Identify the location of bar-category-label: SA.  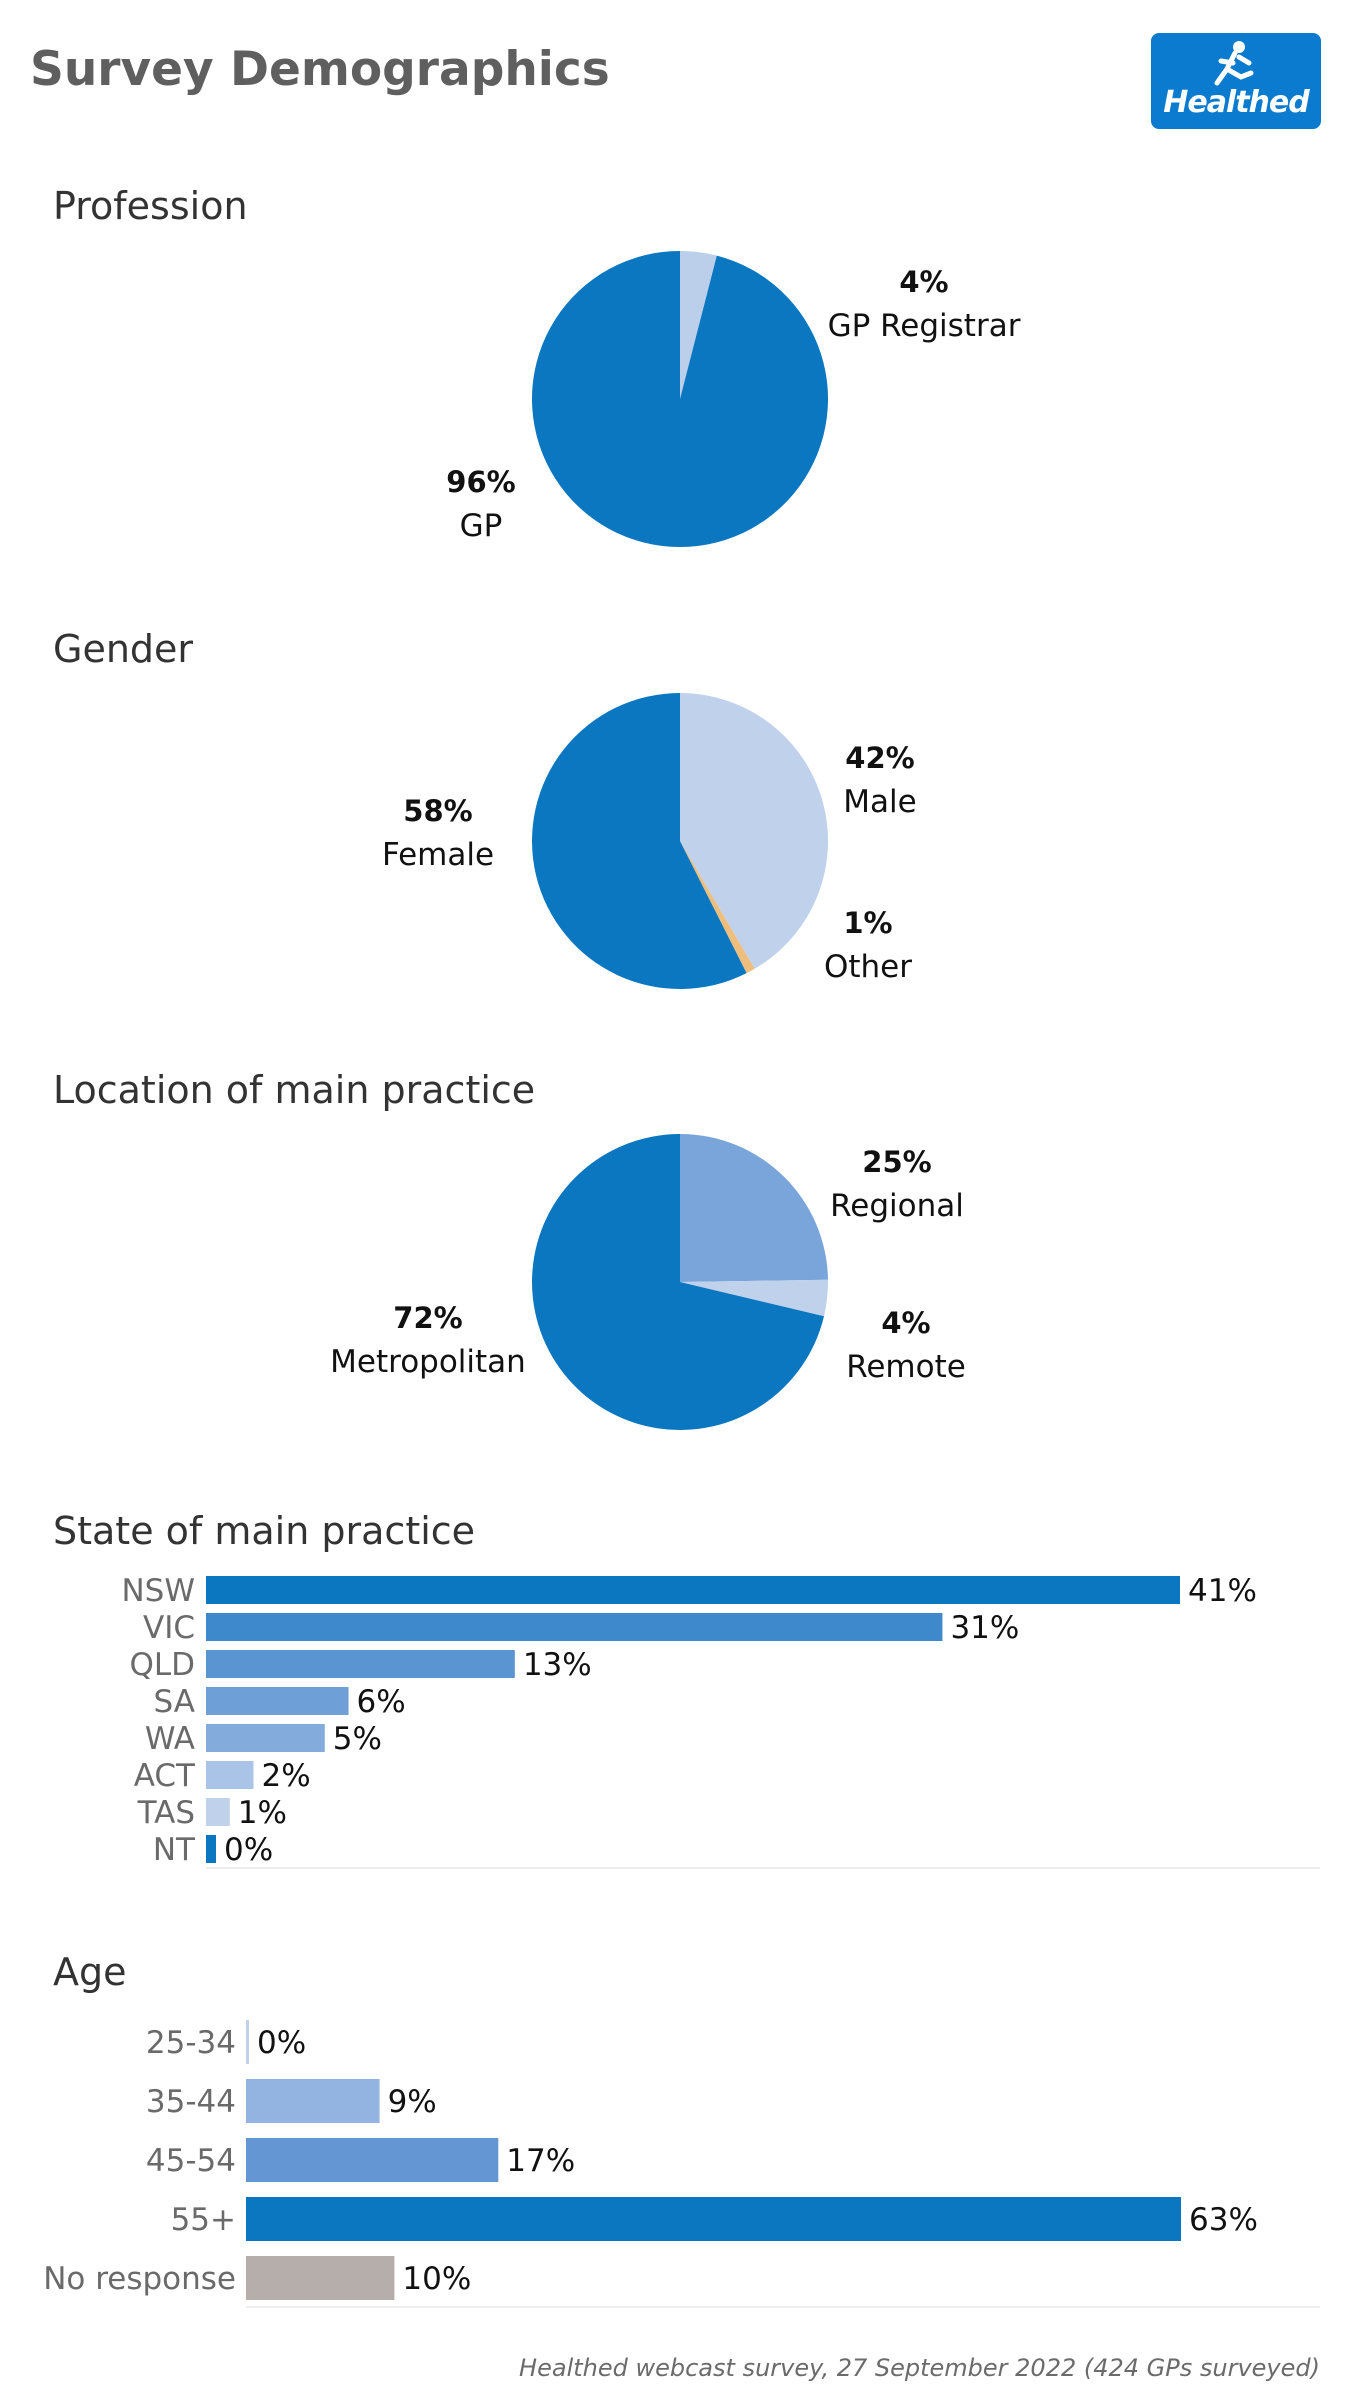
(174, 1702).